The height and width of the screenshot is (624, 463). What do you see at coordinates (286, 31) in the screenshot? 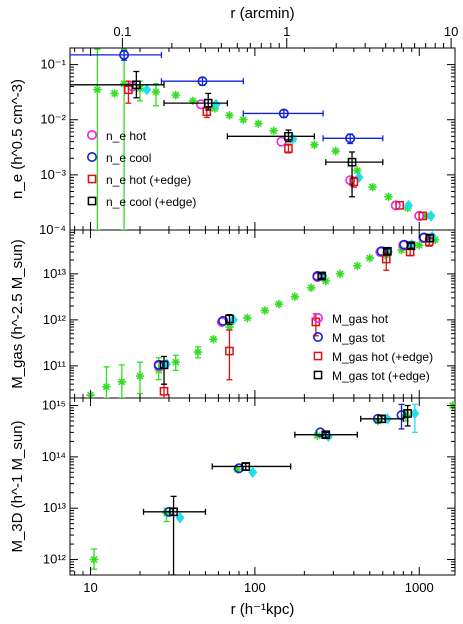
I see `top-tick-label: 1` at bounding box center [286, 31].